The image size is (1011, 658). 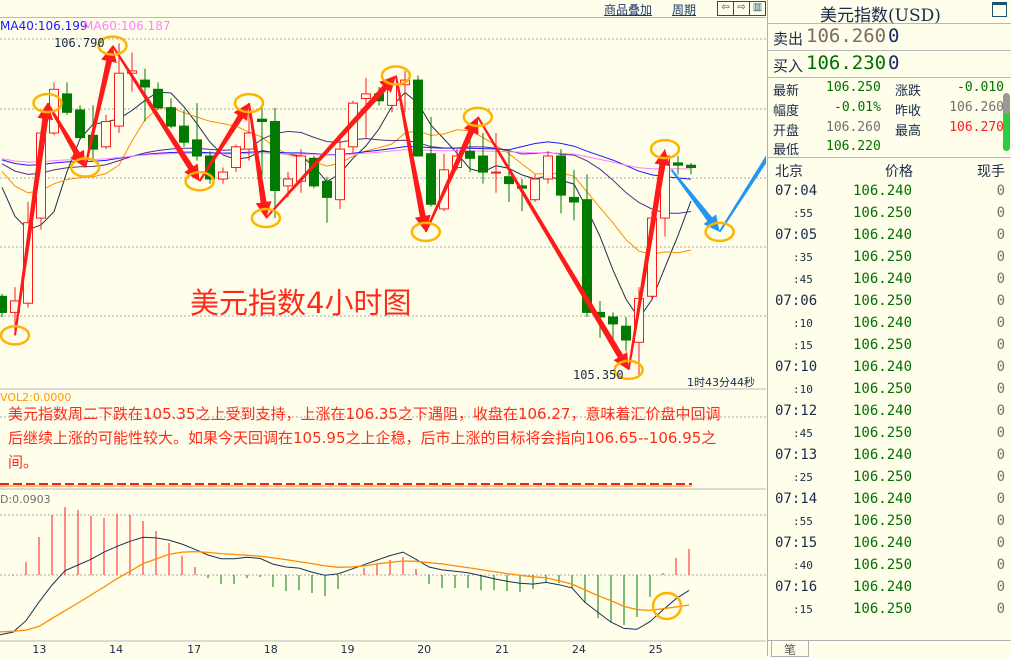 What do you see at coordinates (796, 499) in the screenshot?
I see `tick-time: 07:14` at bounding box center [796, 499].